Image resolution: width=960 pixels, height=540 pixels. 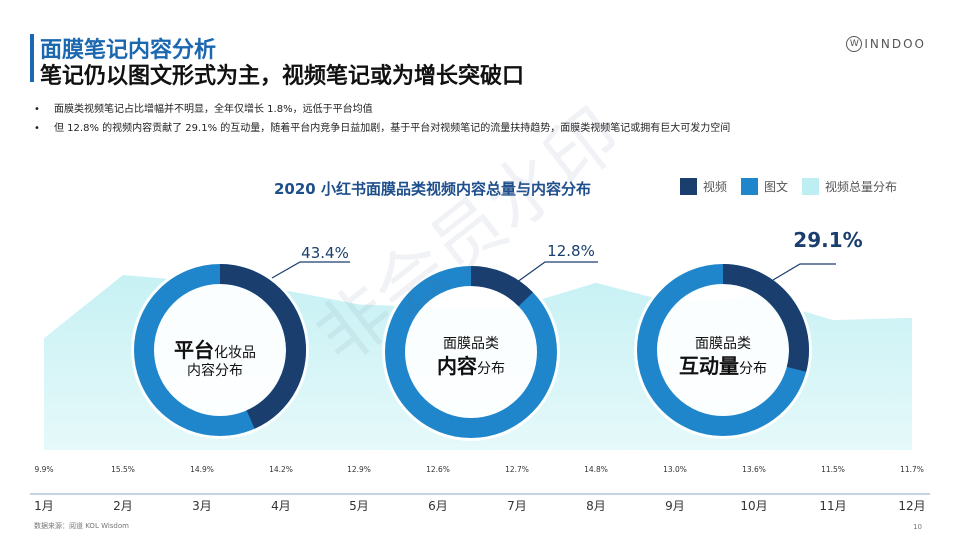 I want to click on donut-label-platform: 平台化妆品 内容分布, so click(x=215, y=359).